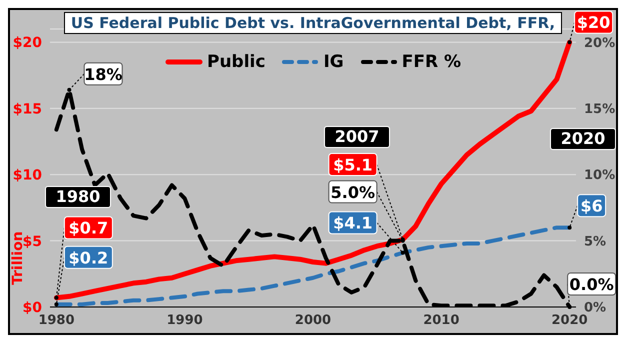  What do you see at coordinates (357, 137) in the screenshot?
I see `annotation: 2007` at bounding box center [357, 137].